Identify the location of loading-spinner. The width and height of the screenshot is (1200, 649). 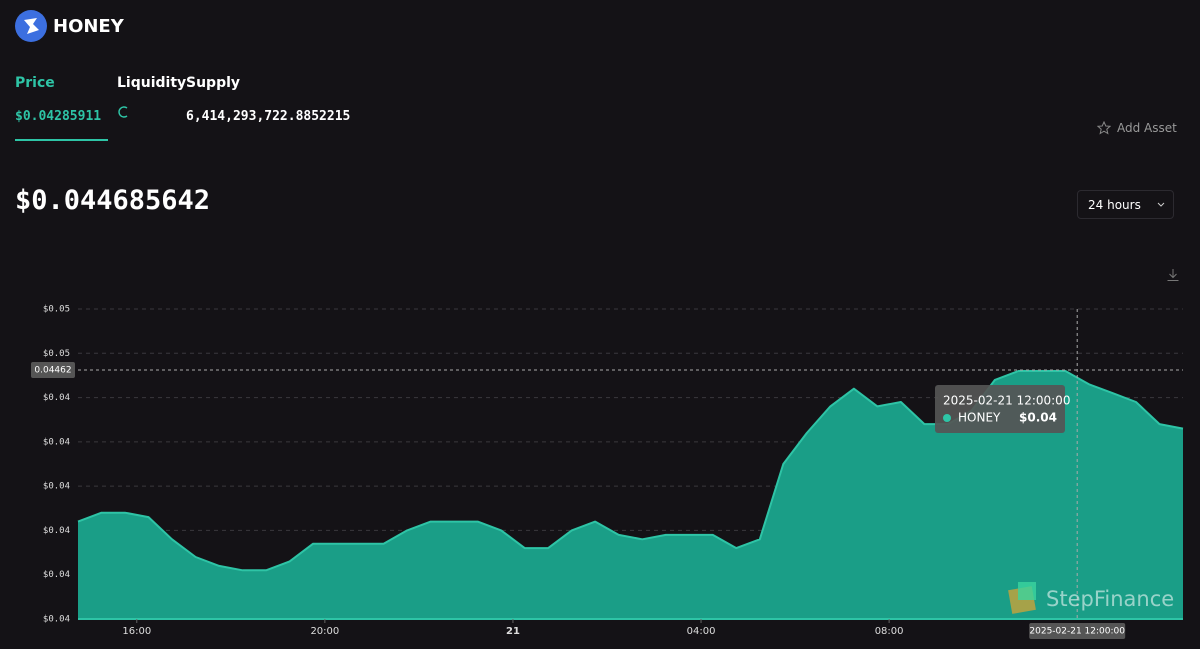
(123, 112).